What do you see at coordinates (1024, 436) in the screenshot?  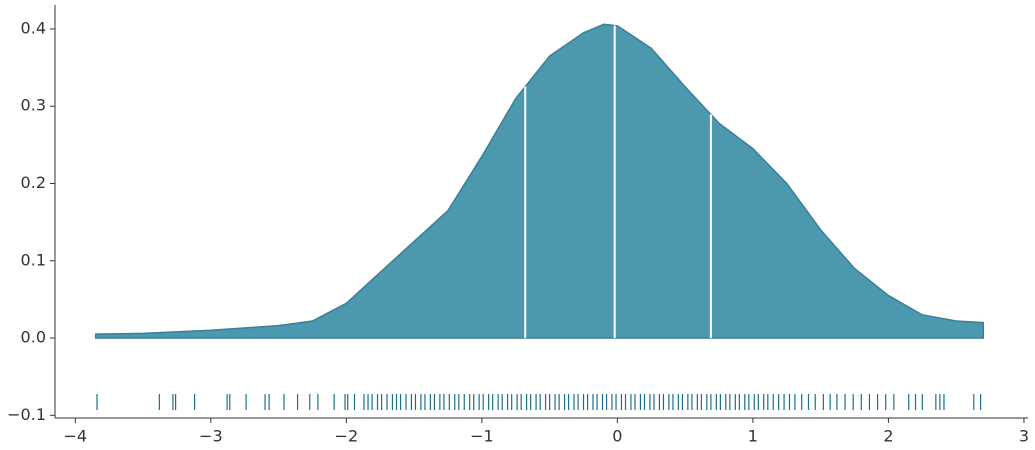 I see `x-tick-label: 3` at bounding box center [1024, 436].